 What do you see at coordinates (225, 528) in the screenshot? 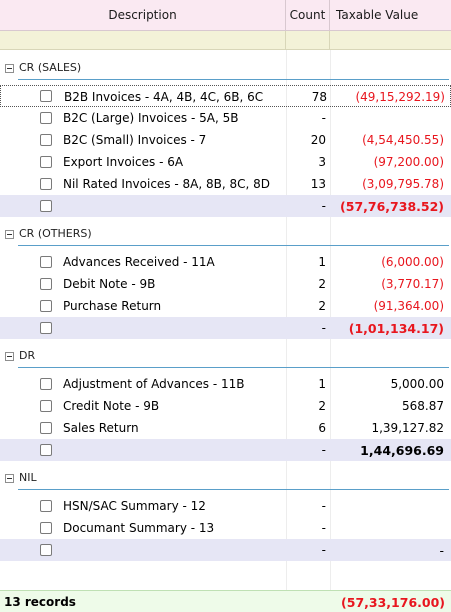
I see `table-row: Documant Summary - 13 -` at bounding box center [225, 528].